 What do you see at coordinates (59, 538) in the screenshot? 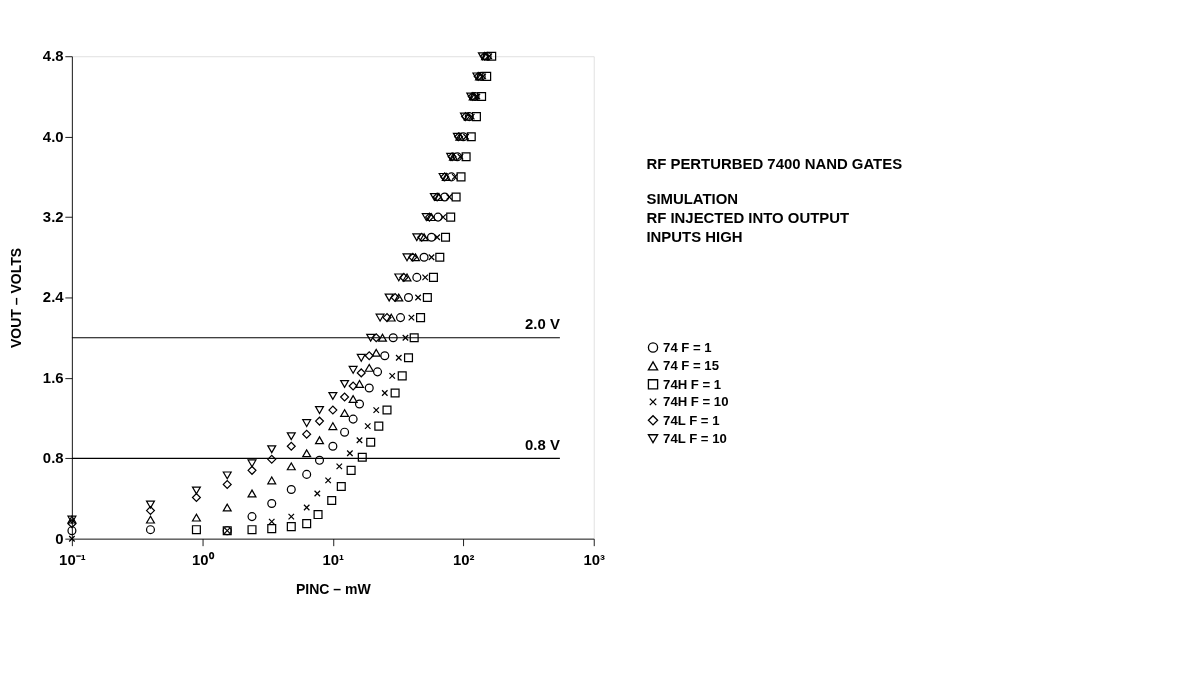
I see `y-tick-label: 0` at bounding box center [59, 538].